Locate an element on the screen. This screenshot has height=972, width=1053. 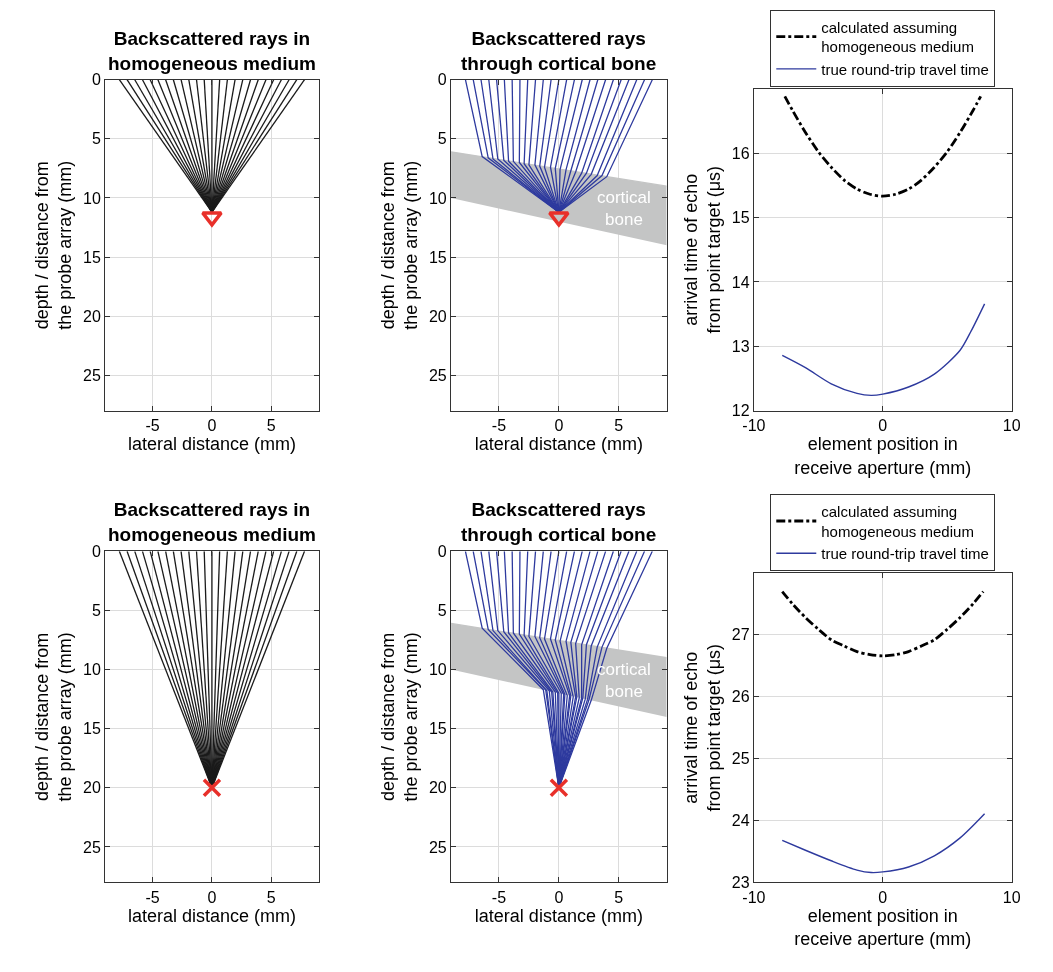
y-tick-label: 13 is located at coordinates (740, 346).